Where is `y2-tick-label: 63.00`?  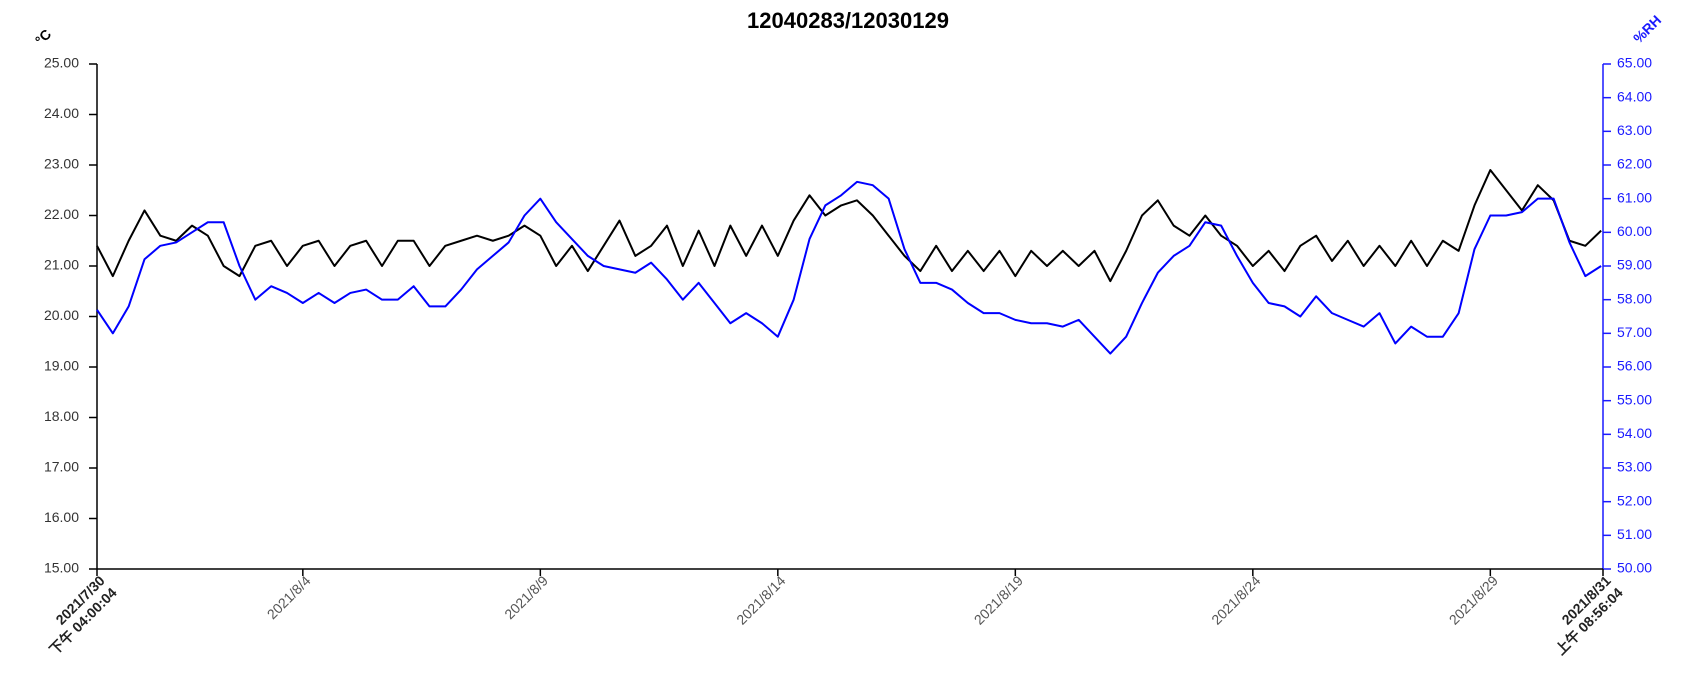
y2-tick-label: 63.00 is located at coordinates (1634, 130).